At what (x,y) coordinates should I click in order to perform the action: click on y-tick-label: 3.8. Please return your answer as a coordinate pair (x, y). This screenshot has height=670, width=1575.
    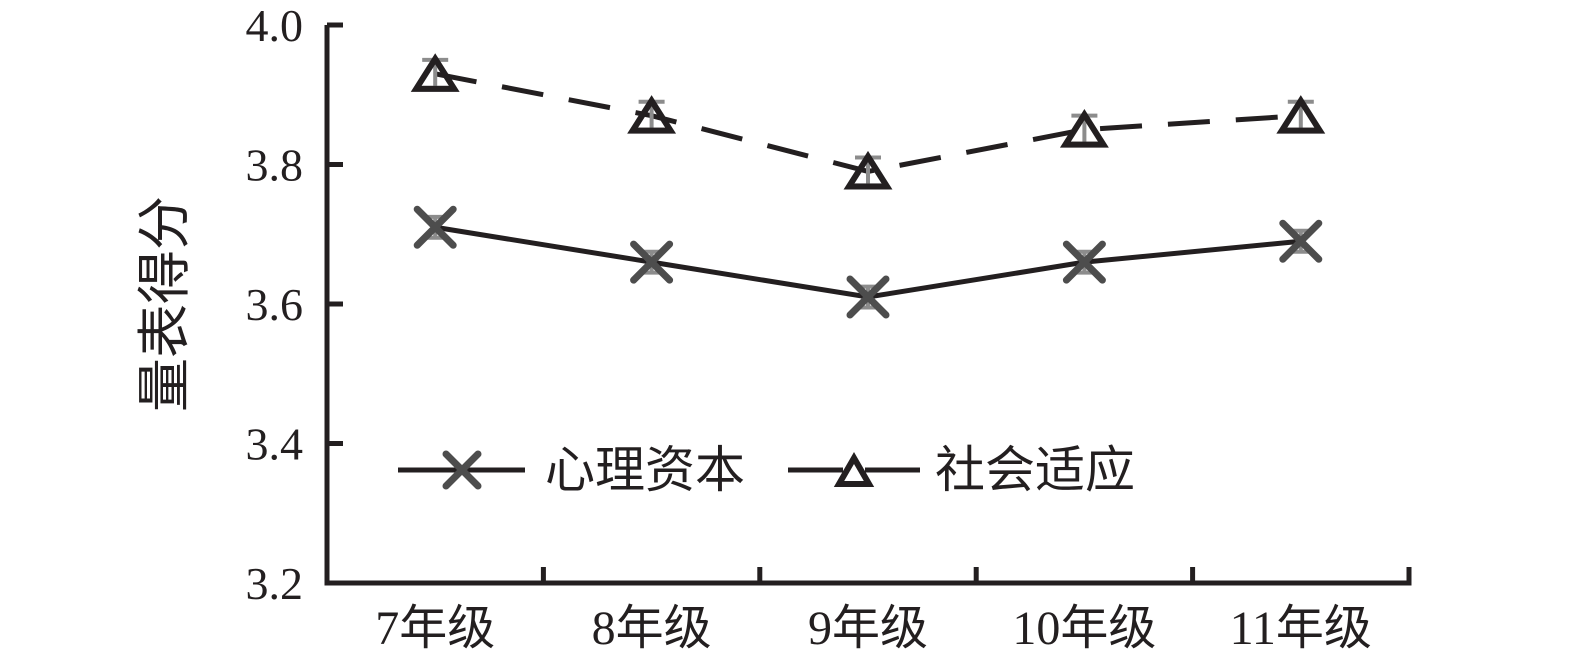
    Looking at the image, I should click on (275, 165).